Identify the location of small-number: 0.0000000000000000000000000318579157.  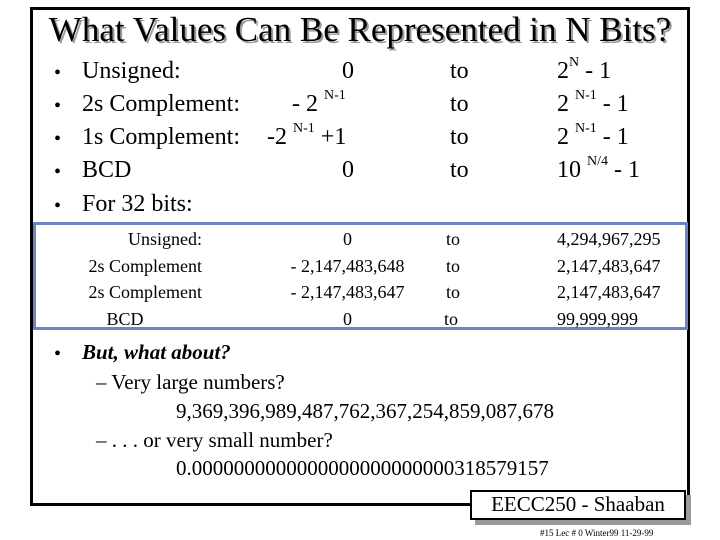
(362, 468).